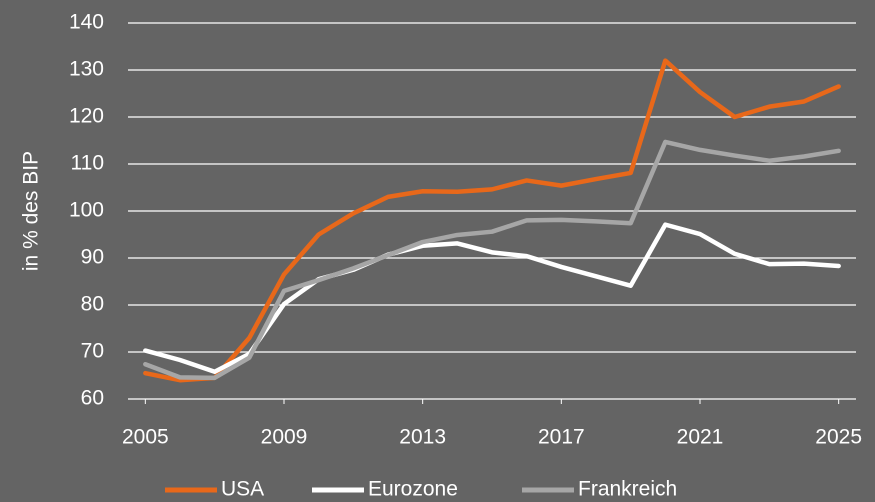  What do you see at coordinates (838, 437) in the screenshot?
I see `x-tick-label: 2025` at bounding box center [838, 437].